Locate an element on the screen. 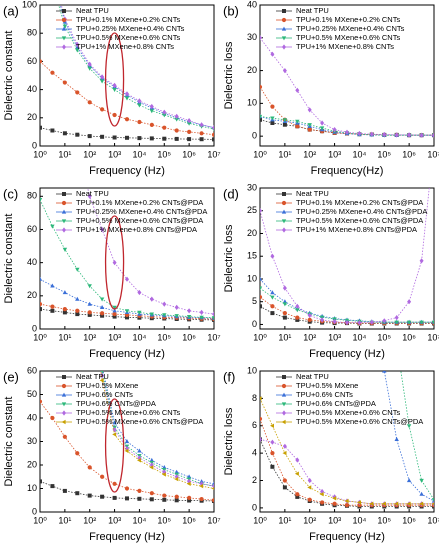 This screenshot has height=550, width=439. legend-label: TPU+0.6% CNTs is located at coordinates (324, 394).